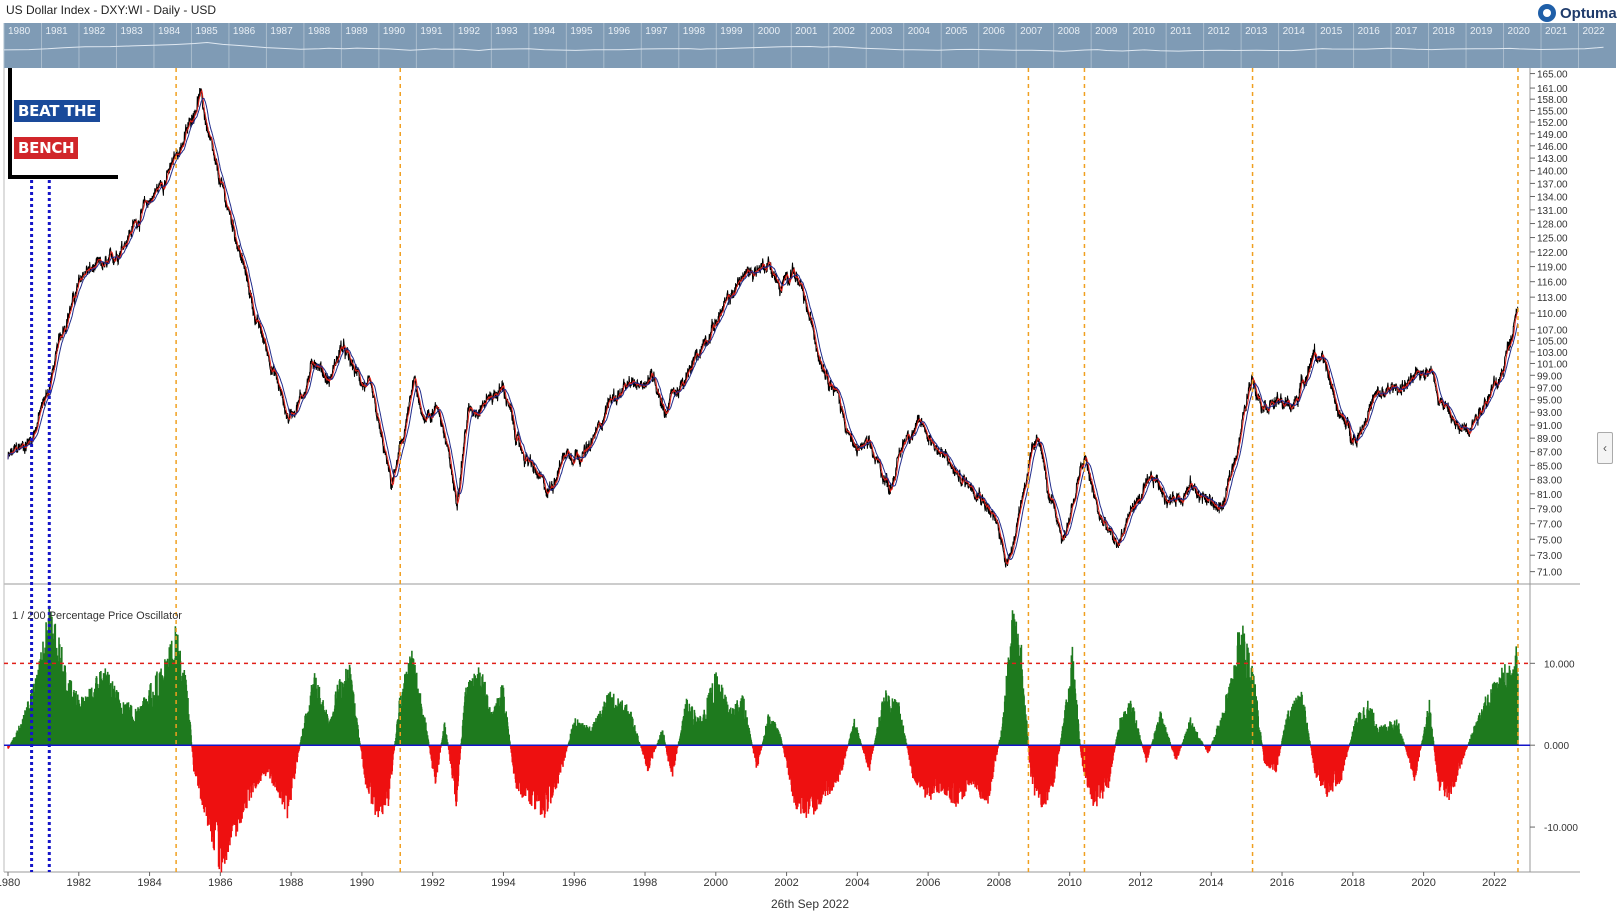  I want to click on x-tick-label: 1982, so click(79, 883).